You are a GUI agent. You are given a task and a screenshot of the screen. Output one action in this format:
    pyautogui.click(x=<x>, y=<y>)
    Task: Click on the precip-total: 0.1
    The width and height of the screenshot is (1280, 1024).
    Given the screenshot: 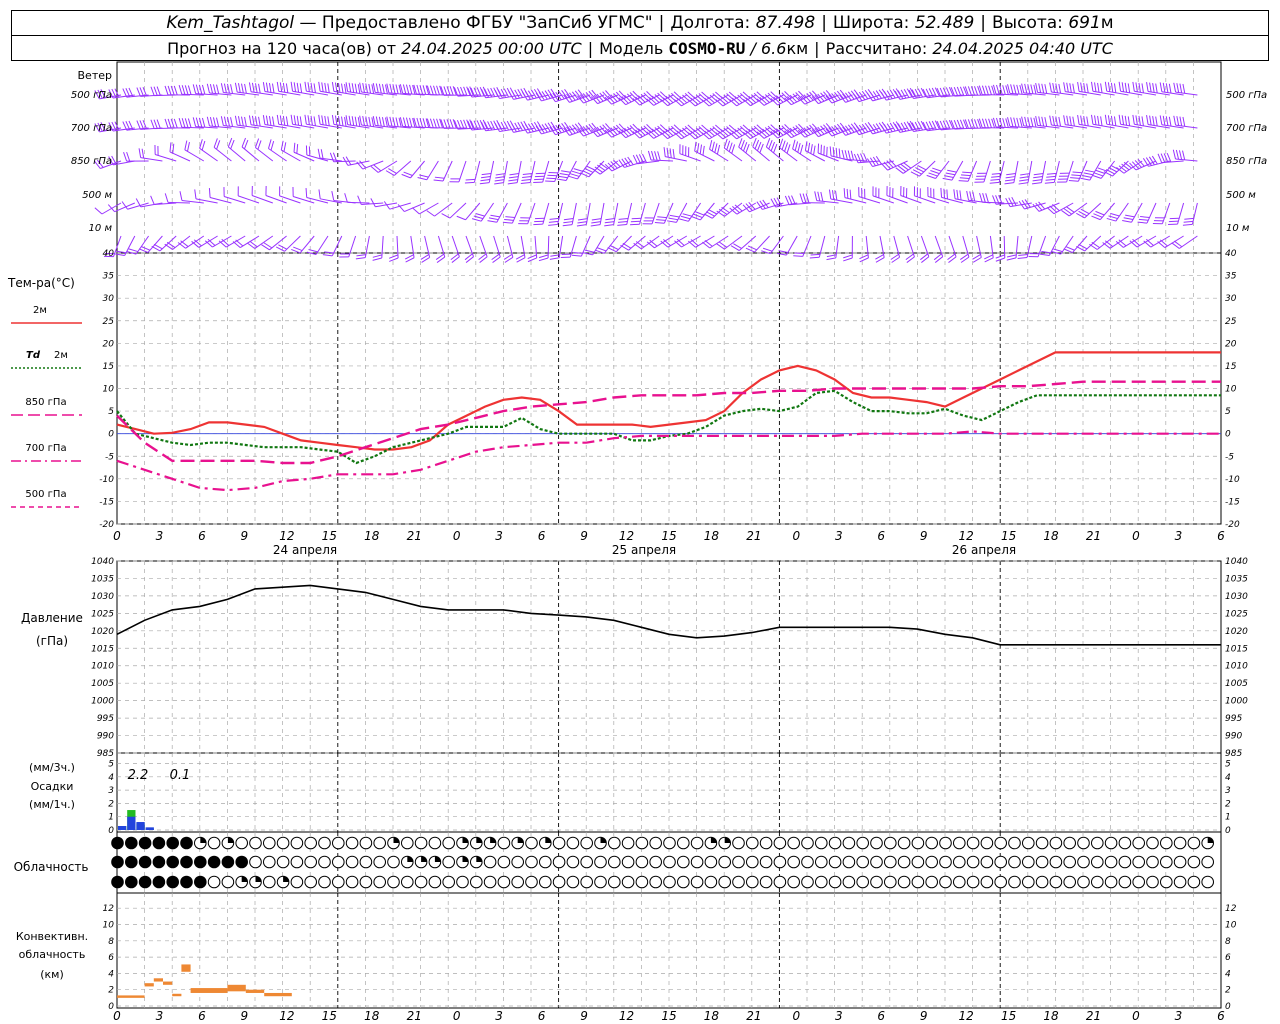 What is the action you would take?
    pyautogui.click(x=180, y=775)
    